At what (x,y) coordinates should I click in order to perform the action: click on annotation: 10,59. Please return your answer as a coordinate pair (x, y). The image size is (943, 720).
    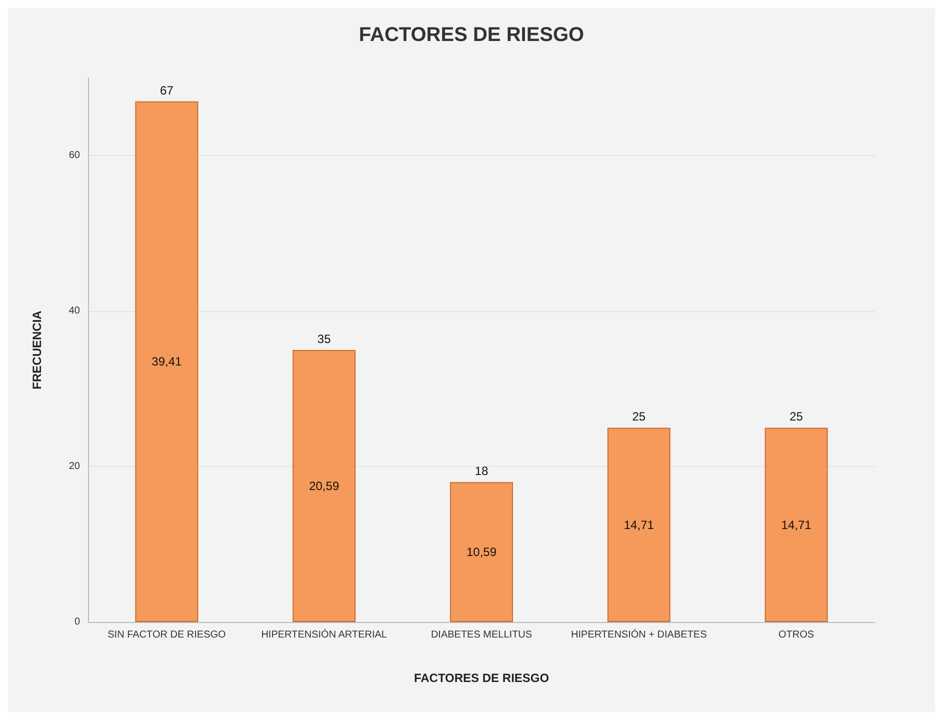
    Looking at the image, I should click on (481, 552).